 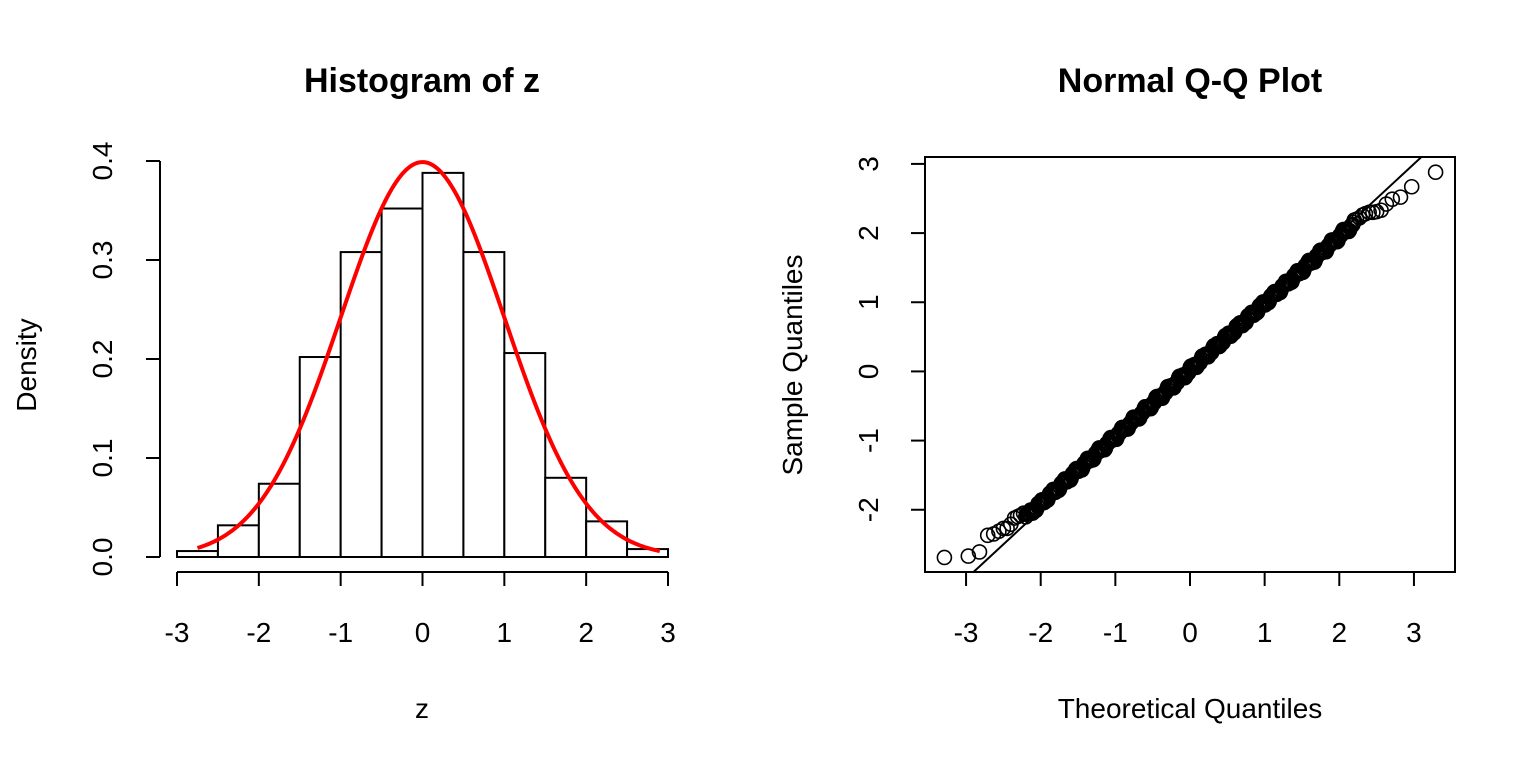 I want to click on qq-y-axis: -2 -1 0 1 2 3, so click(x=889, y=339).